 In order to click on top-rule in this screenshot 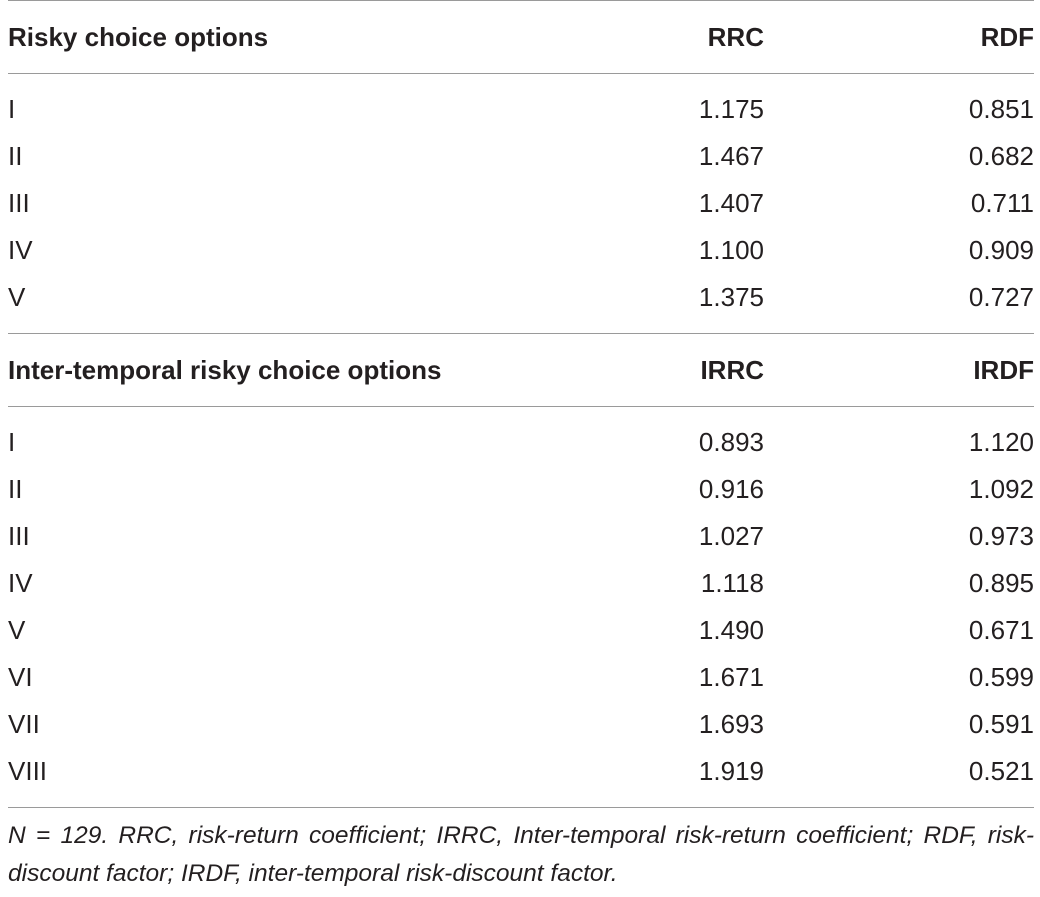, I will do `click(521, 0)`.